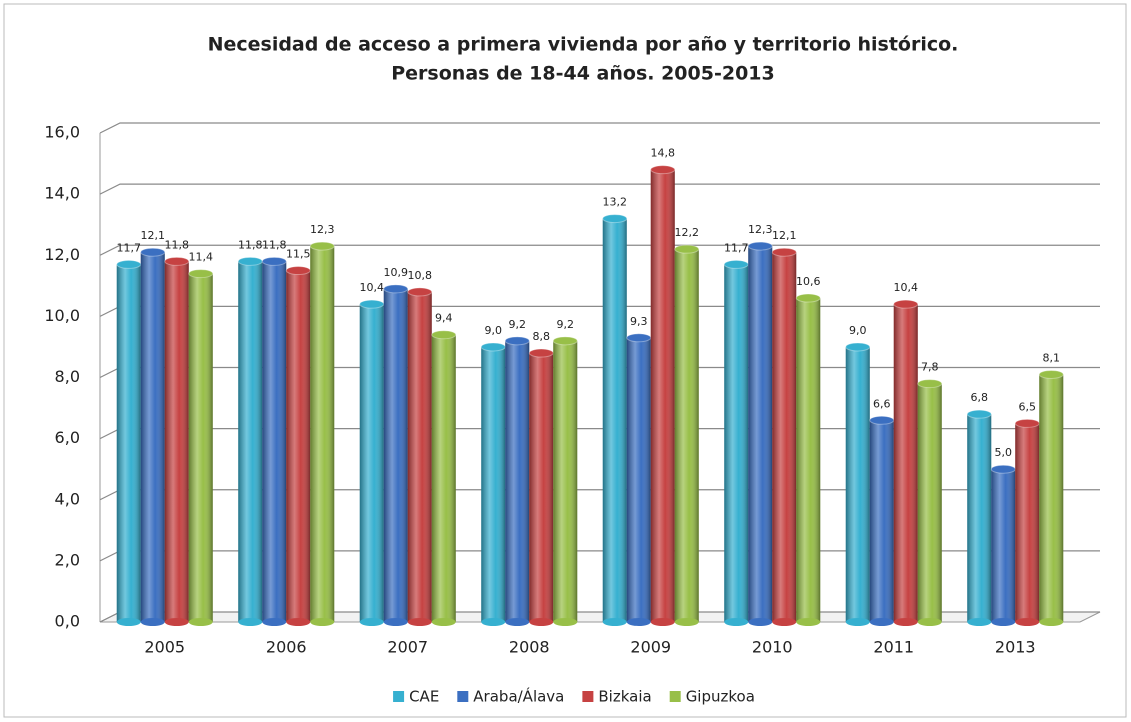  What do you see at coordinates (322, 229) in the screenshot?
I see `value-label: 12,3` at bounding box center [322, 229].